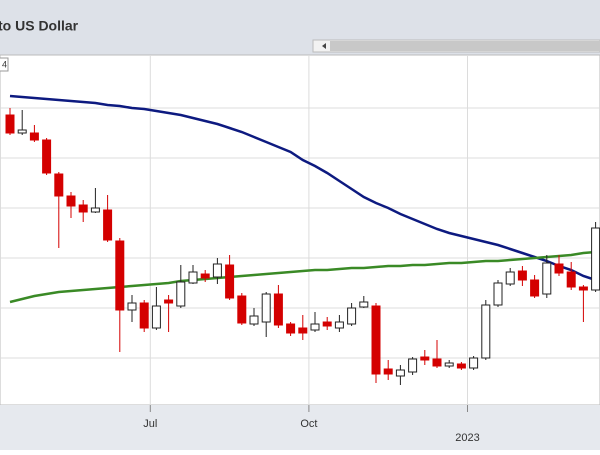 The width and height of the screenshot is (600, 455). What do you see at coordinates (150, 424) in the screenshot?
I see `x-tick-label: Jul` at bounding box center [150, 424].